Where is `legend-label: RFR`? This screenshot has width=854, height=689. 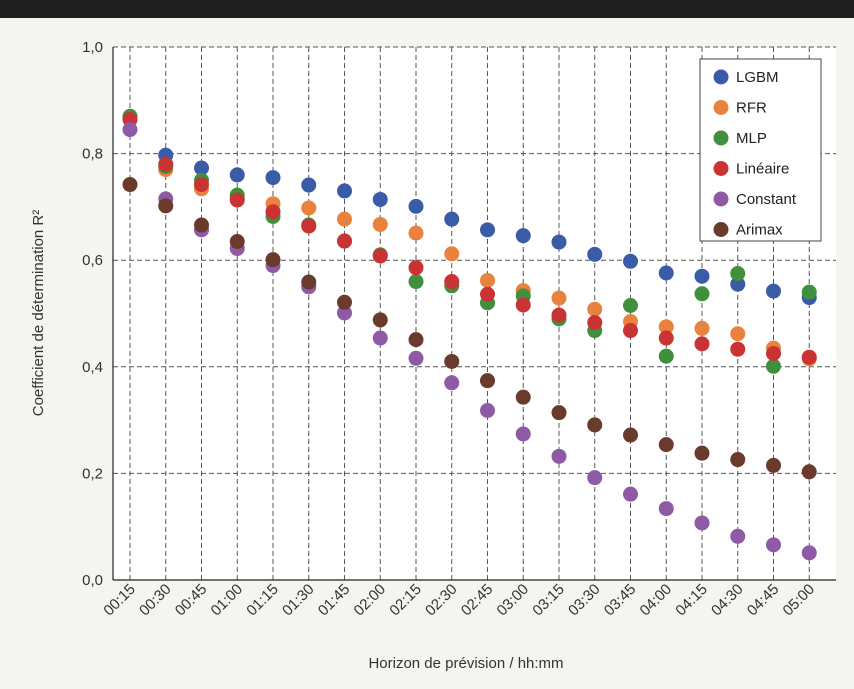 legend-label: RFR is located at coordinates (751, 108).